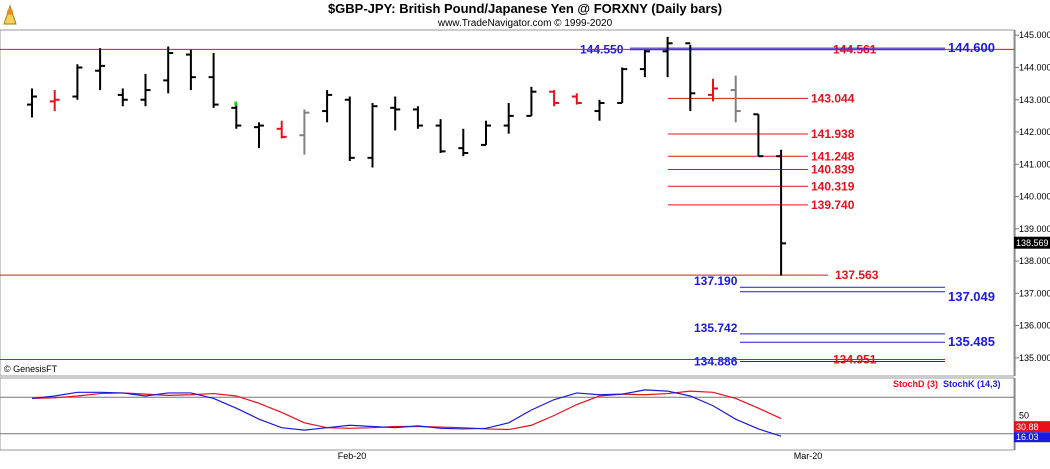 This screenshot has width=1050, height=469. Describe the element at coordinates (833, 186) in the screenshot. I see `level-label: 140.319` at that location.